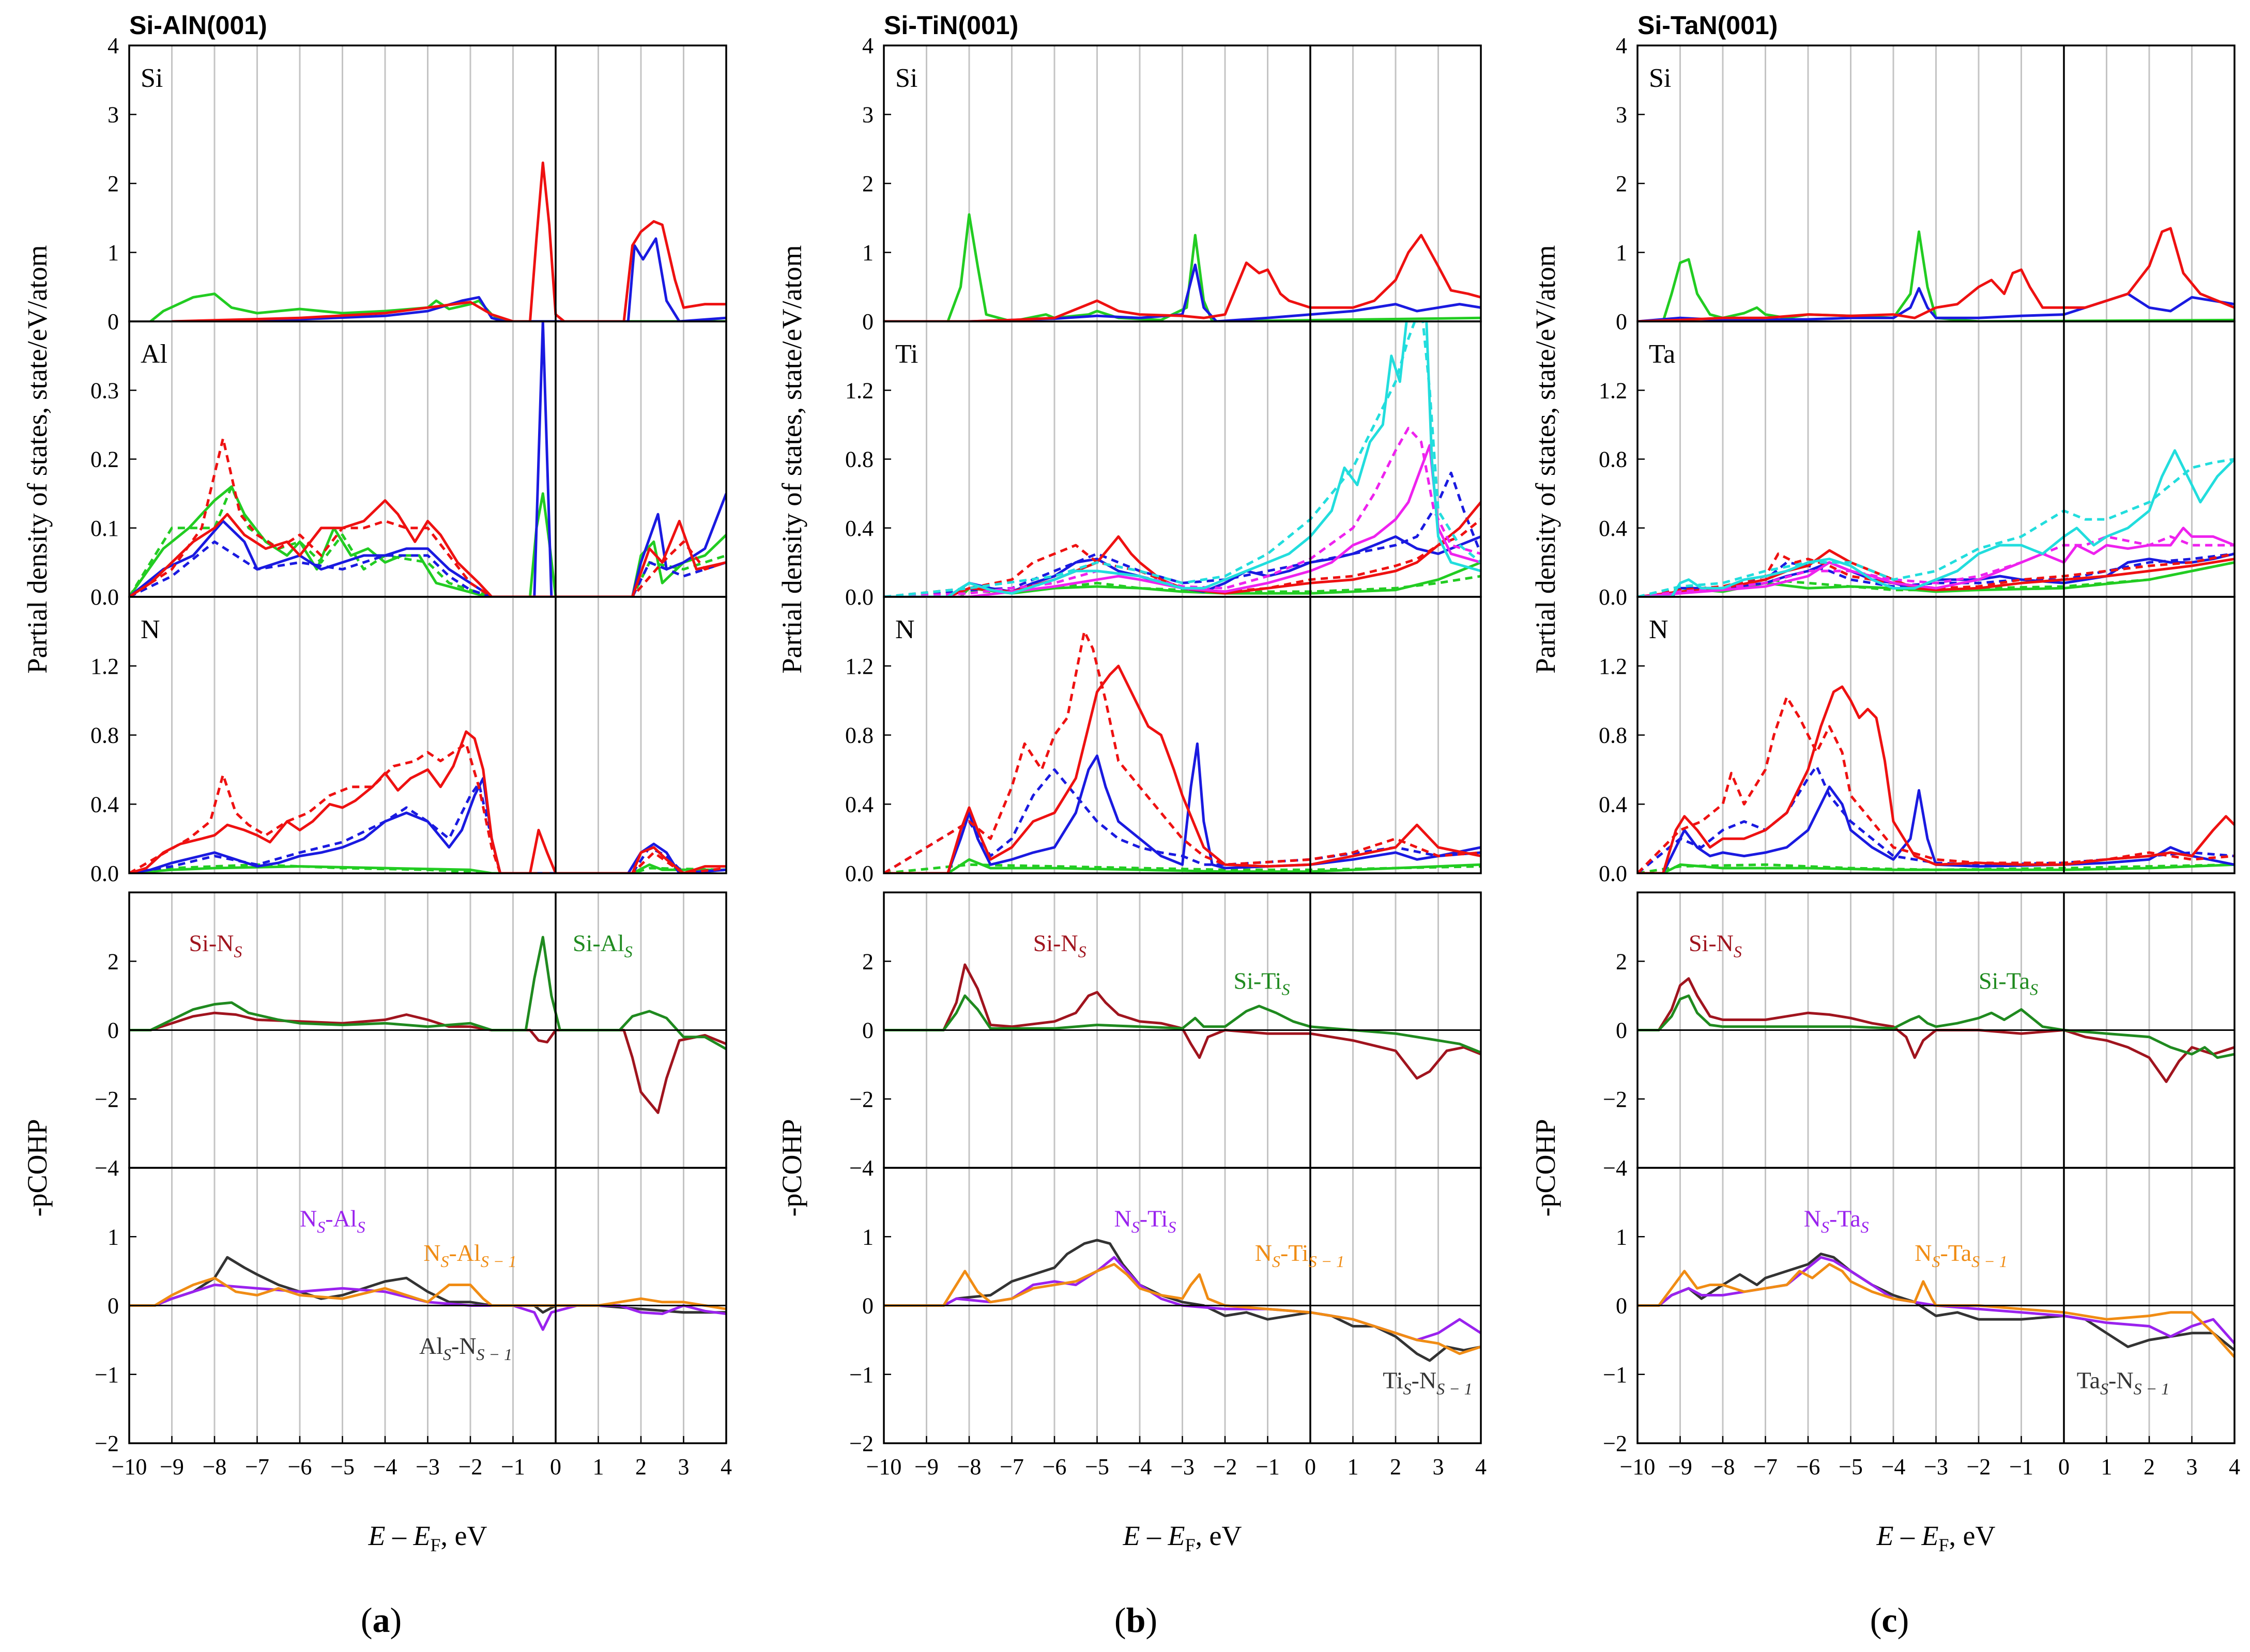  I want to click on series-line-cyan, so click(1182, 459).